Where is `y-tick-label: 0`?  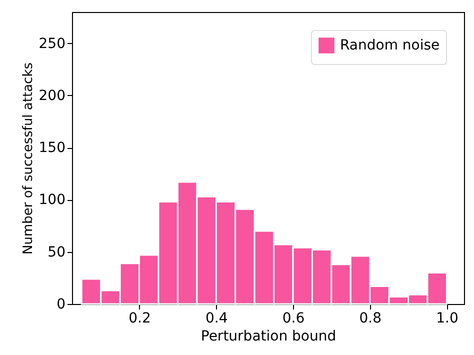
y-tick-label: 0 is located at coordinates (61, 304).